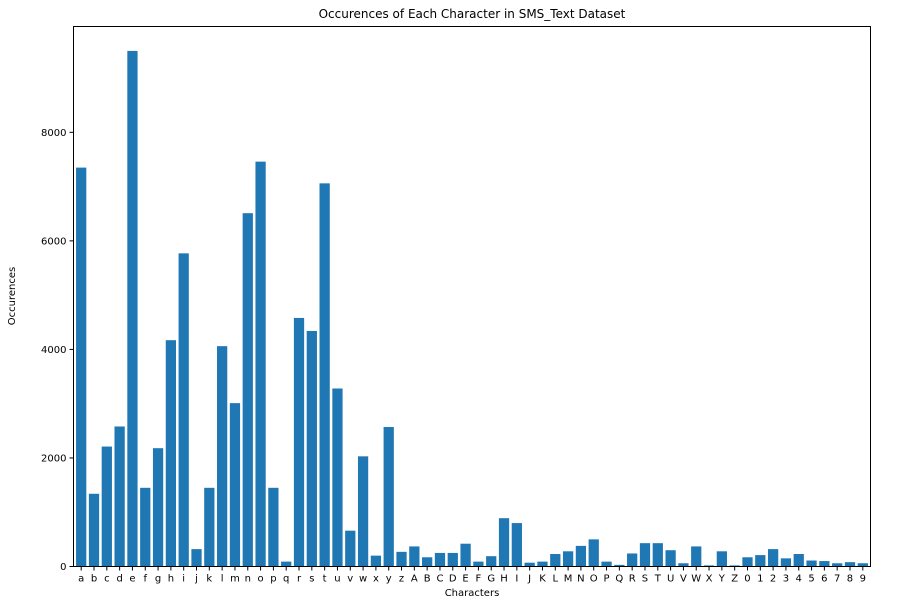 The width and height of the screenshot is (897, 604). Describe the element at coordinates (273, 579) in the screenshot. I see `x-tick-label: p` at that location.